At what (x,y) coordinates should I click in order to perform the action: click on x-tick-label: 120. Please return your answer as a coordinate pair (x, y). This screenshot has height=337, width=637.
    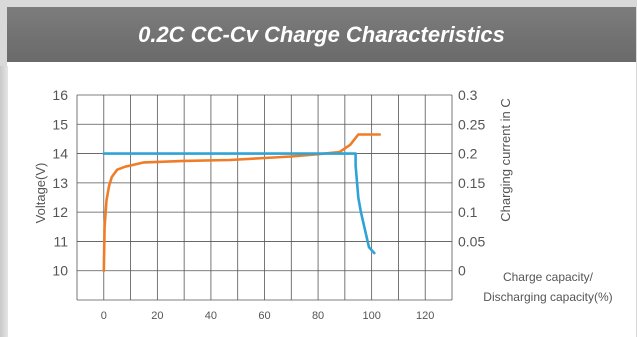
    Looking at the image, I should click on (425, 316).